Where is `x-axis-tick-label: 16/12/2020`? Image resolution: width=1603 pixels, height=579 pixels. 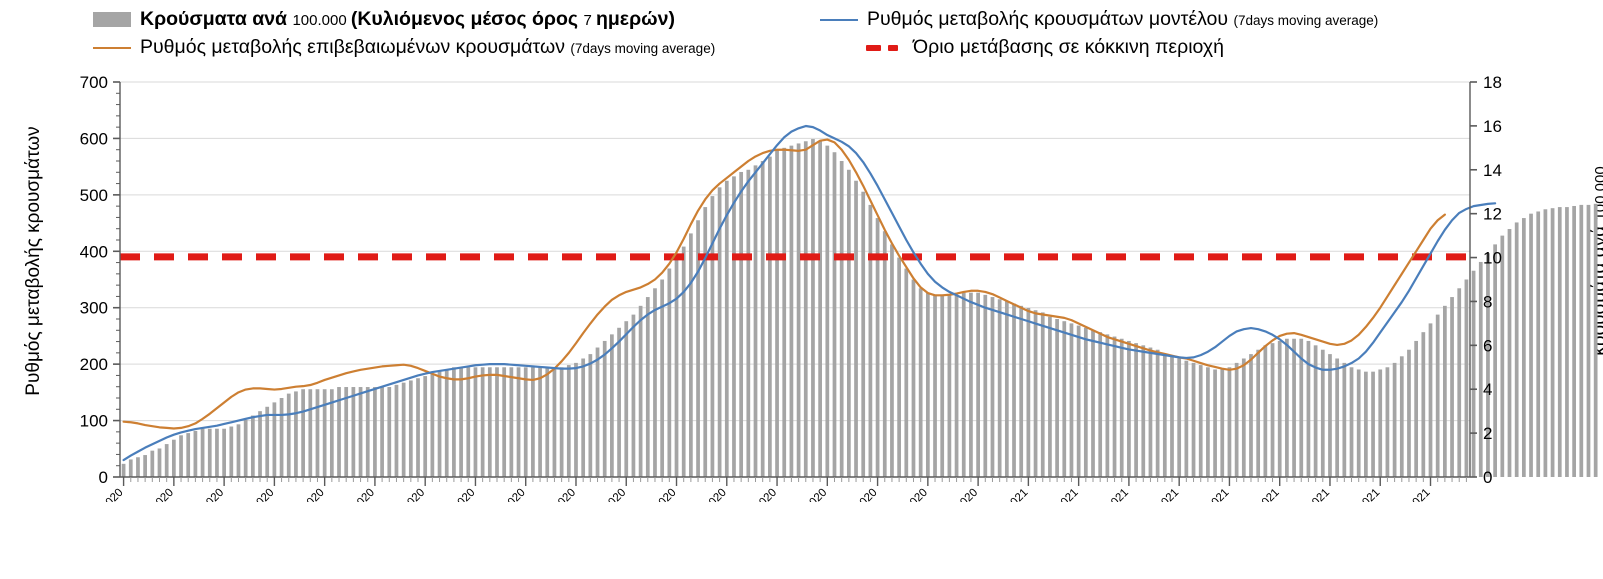
x-axis-tick-label: 16/12/2020 is located at coordinates (855, 494).